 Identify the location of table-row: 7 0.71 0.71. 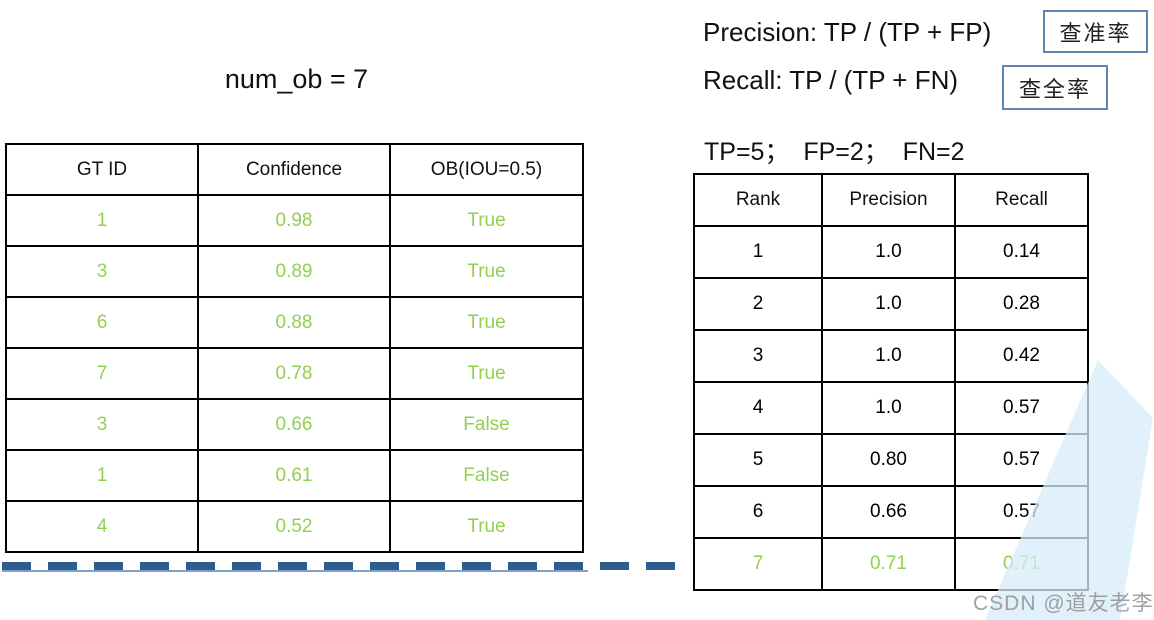
(891, 564).